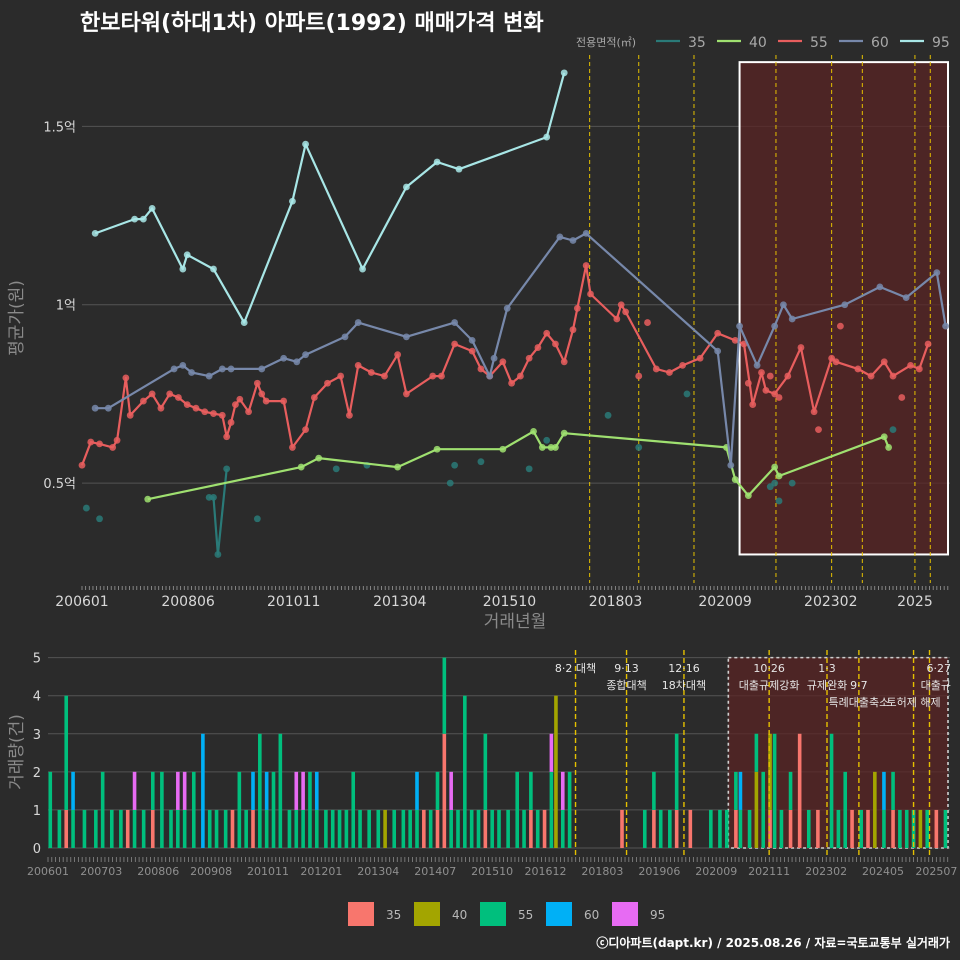 This screenshot has height=960, width=960. What do you see at coordinates (81, 602) in the screenshot?
I see `price-x-tick: 200601` at bounding box center [81, 602].